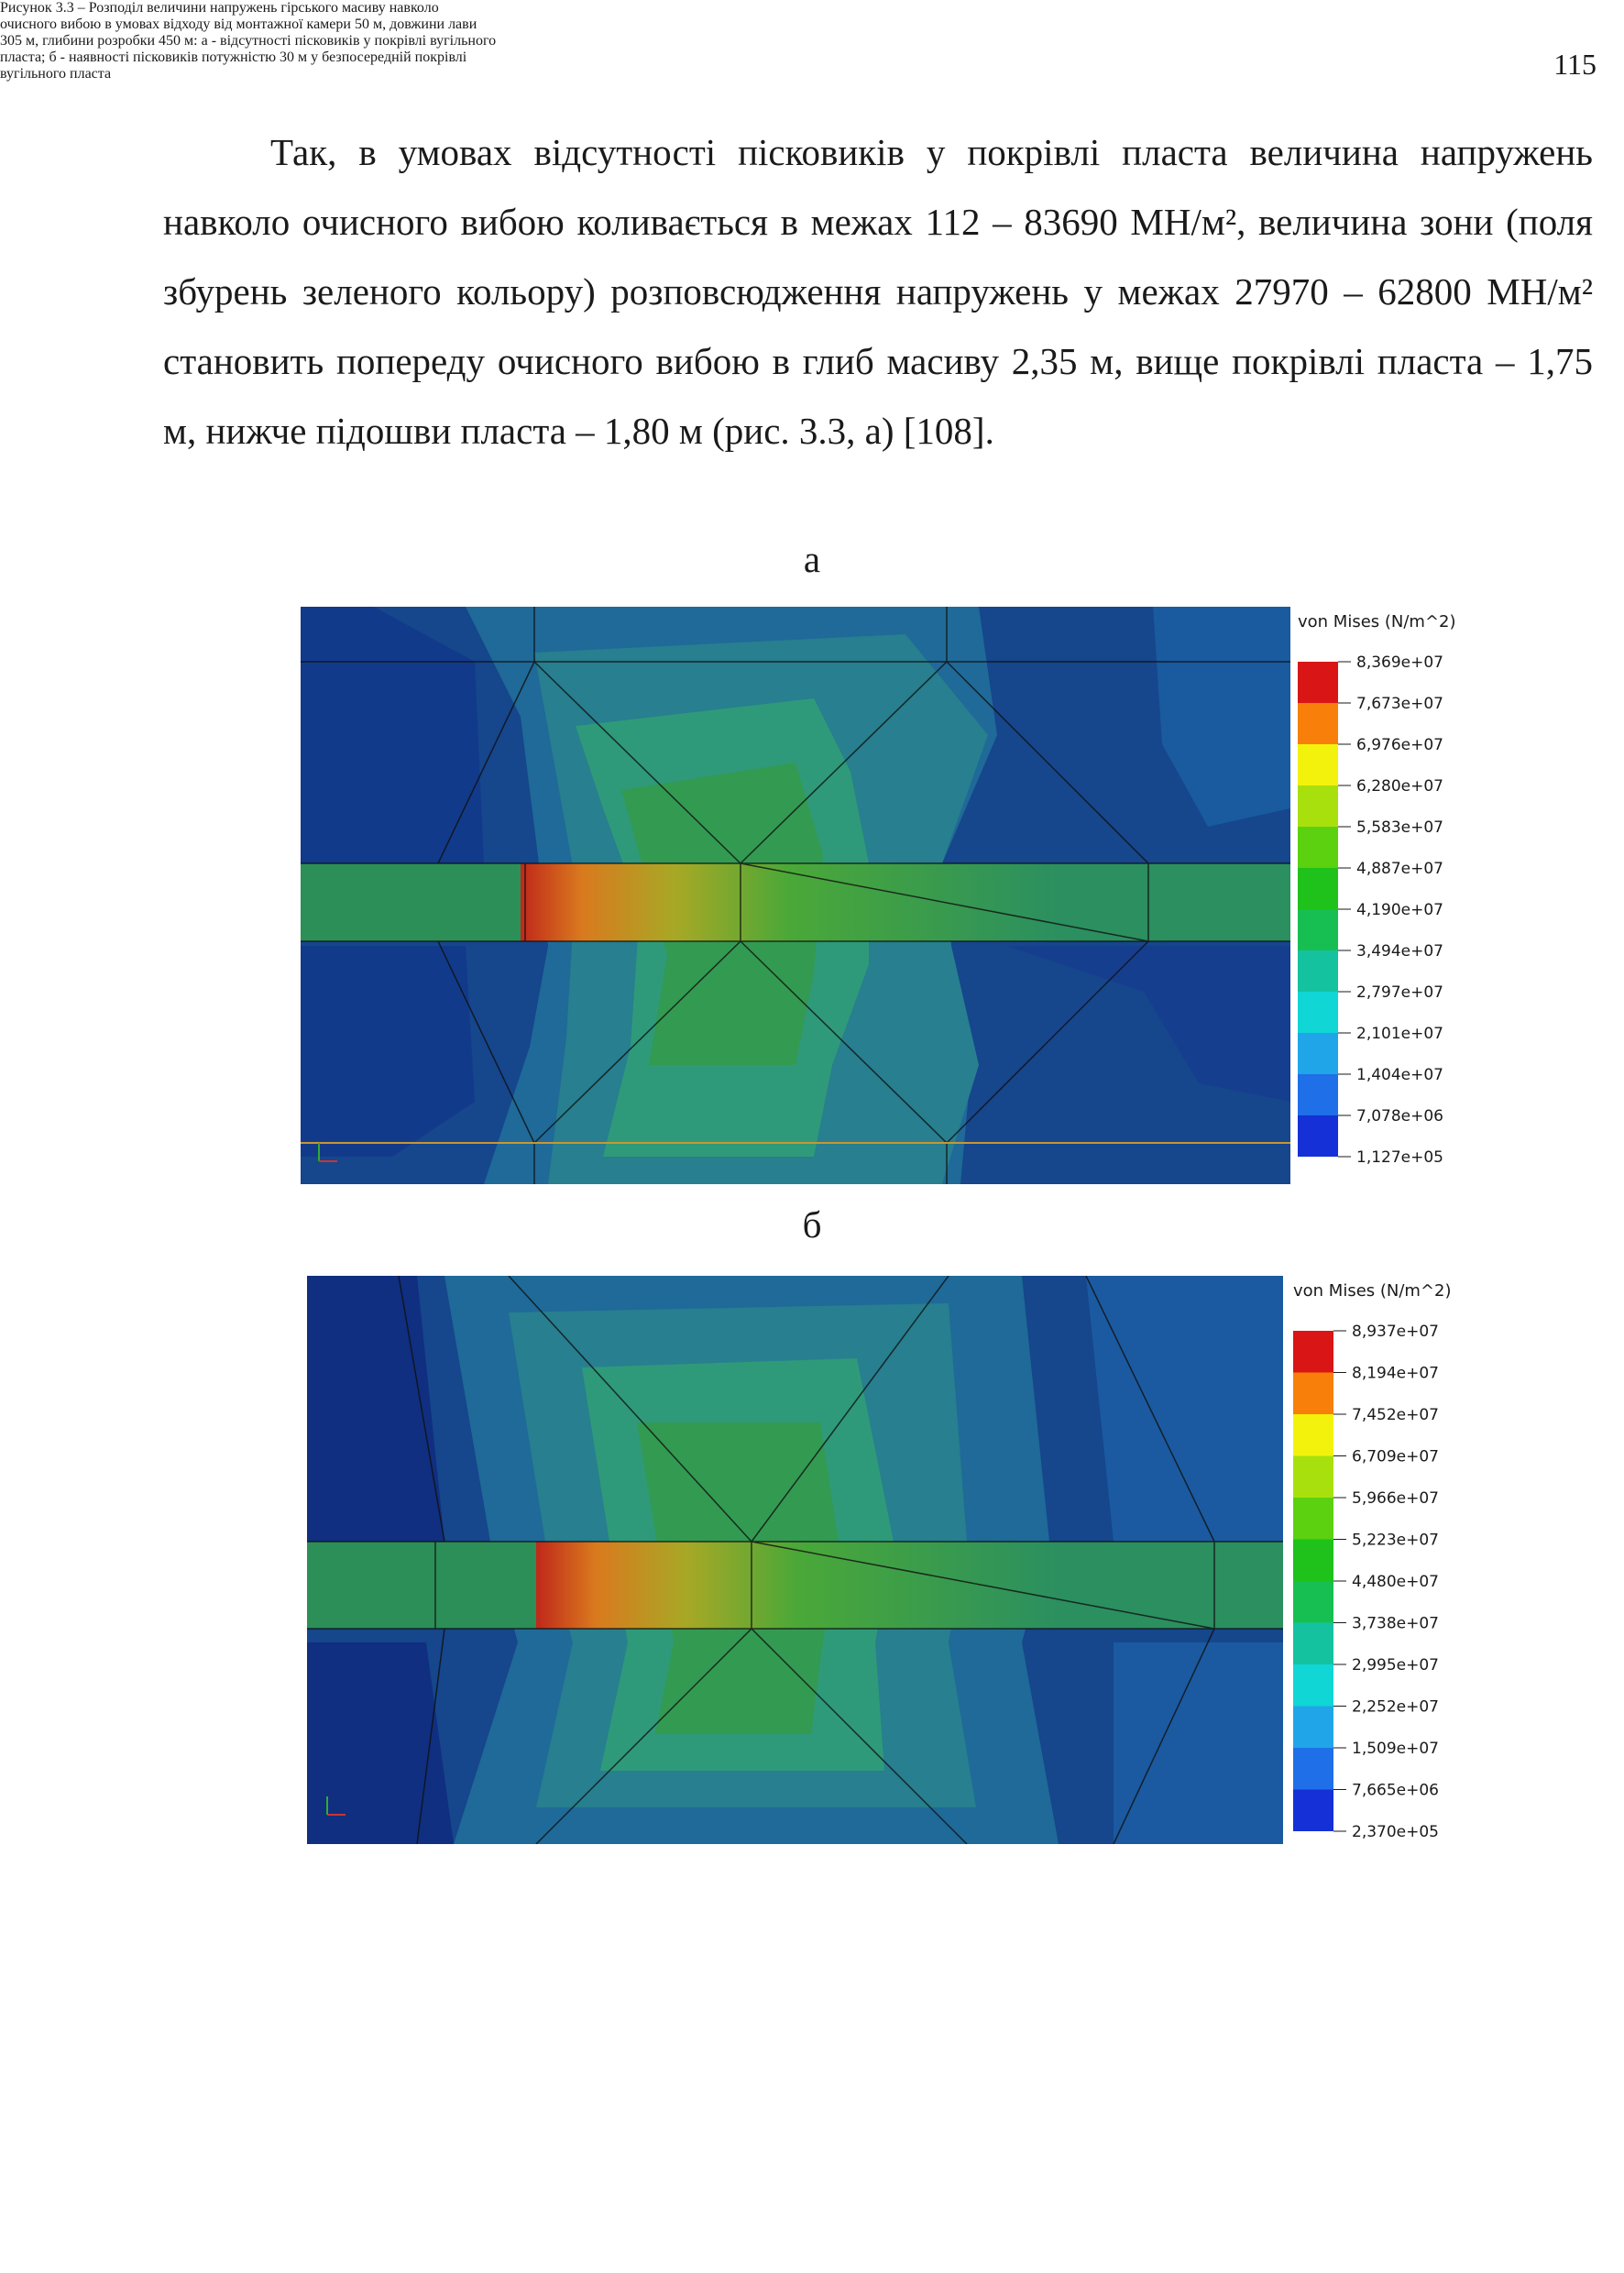  Describe the element at coordinates (1399, 1034) in the screenshot. I see `legend-tick-label: 2,101e+07` at that location.